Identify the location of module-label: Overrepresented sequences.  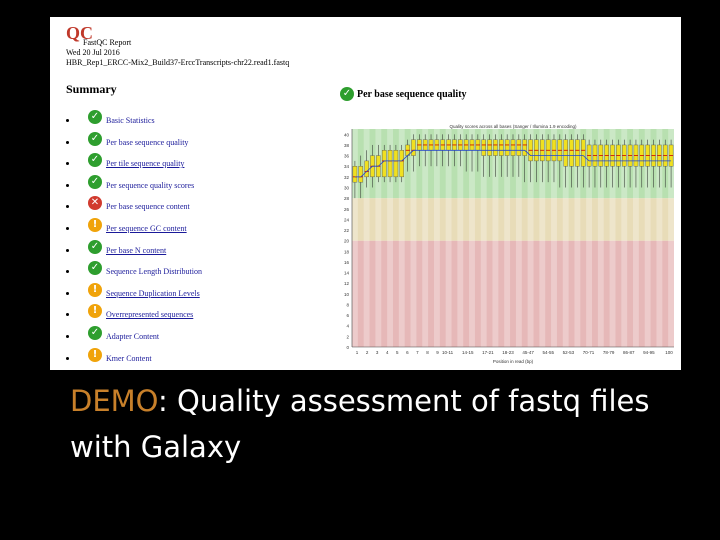
(150, 315).